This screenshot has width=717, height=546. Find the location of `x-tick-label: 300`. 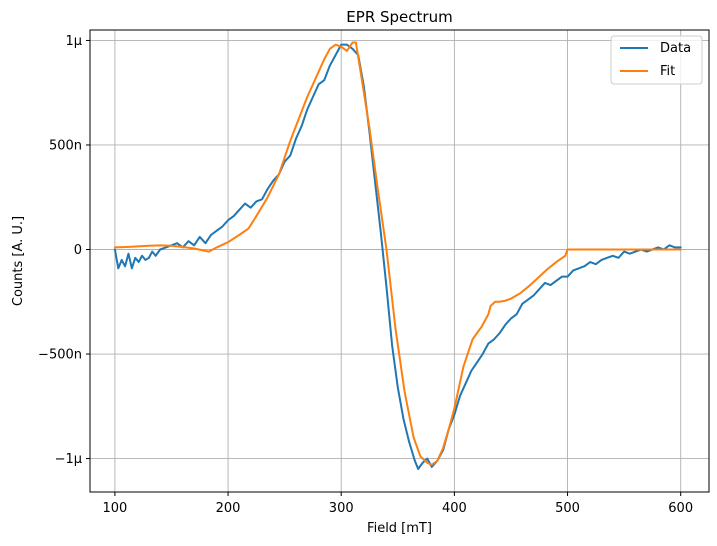

x-tick-label: 300 is located at coordinates (341, 508).